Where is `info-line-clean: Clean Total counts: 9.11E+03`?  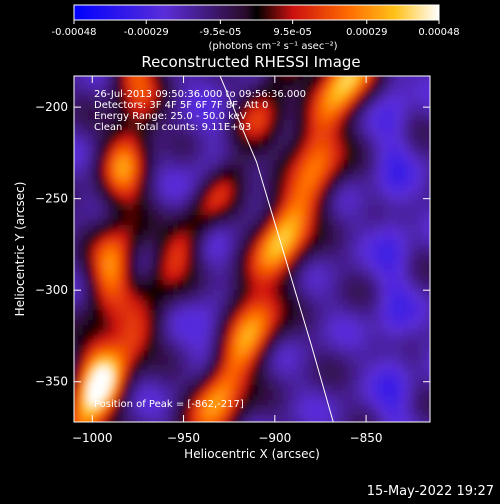
info-line-clean: Clean Total counts: 9.11E+03 is located at coordinates (172, 127).